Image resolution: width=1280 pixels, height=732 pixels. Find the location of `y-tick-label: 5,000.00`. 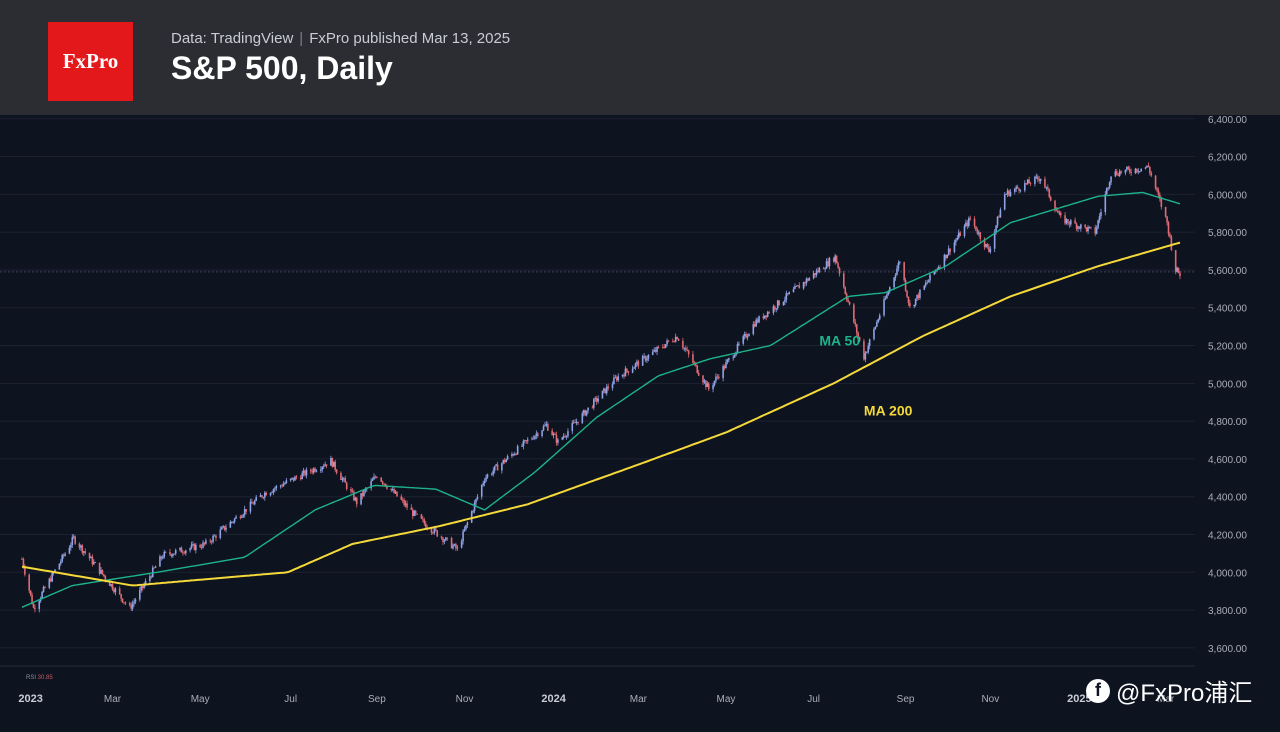

y-tick-label: 5,000.00 is located at coordinates (1227, 384).